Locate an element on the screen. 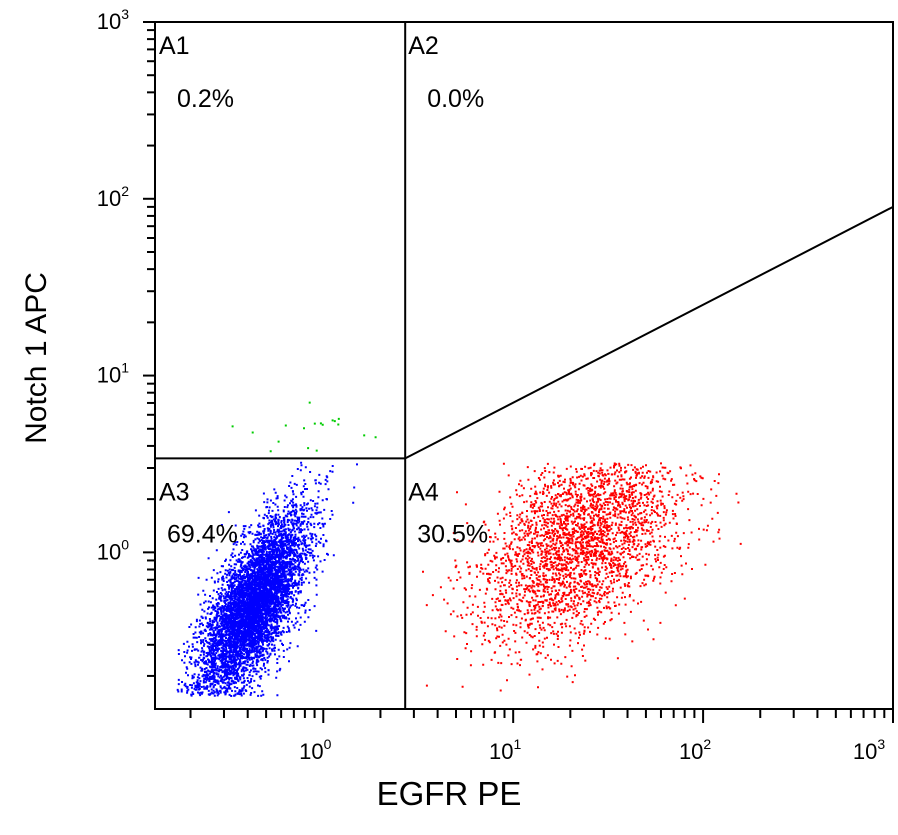 The height and width of the screenshot is (835, 898). quadrant-label-A2: A2 is located at coordinates (423, 46).